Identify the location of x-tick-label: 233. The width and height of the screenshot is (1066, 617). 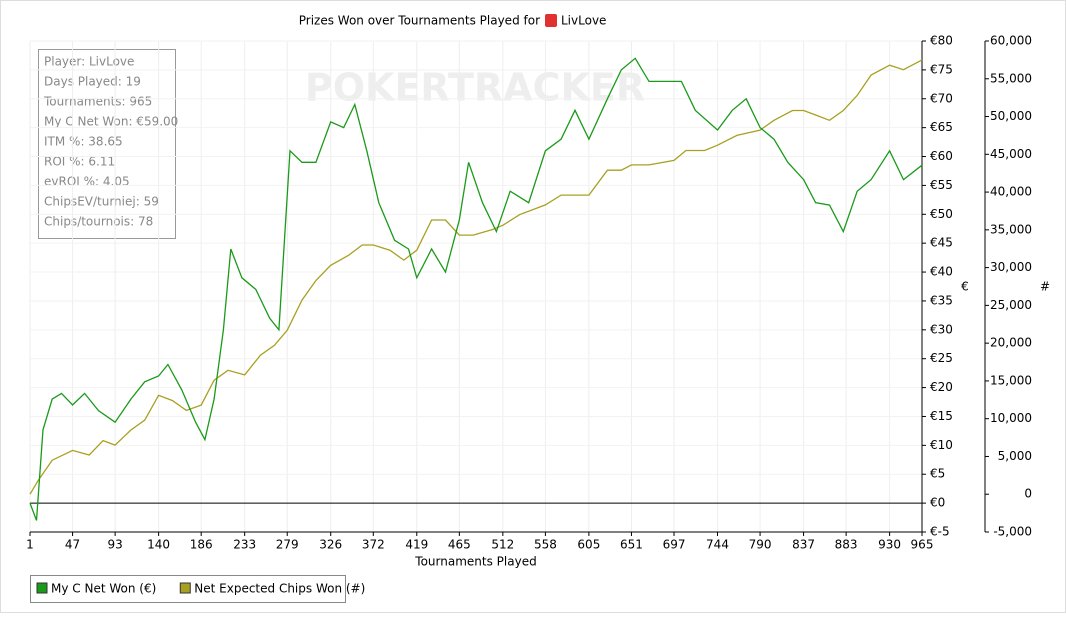
(244, 545).